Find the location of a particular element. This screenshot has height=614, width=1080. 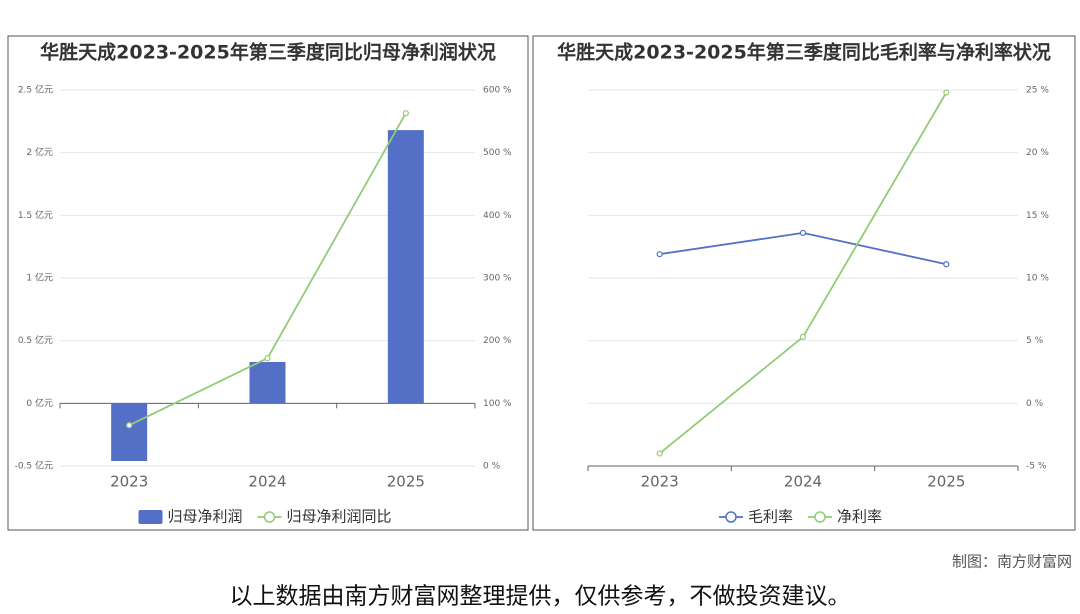

y2-tick-label: 20 % is located at coordinates (1037, 153).